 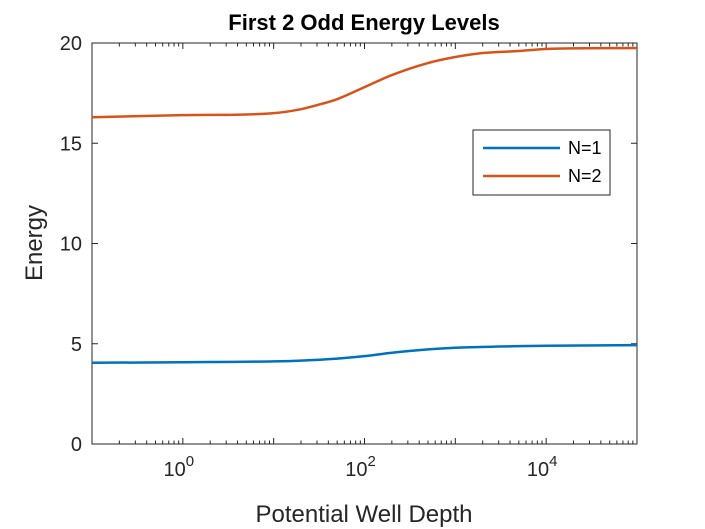 What do you see at coordinates (71, 144) in the screenshot?
I see `y-tick-label: 15` at bounding box center [71, 144].